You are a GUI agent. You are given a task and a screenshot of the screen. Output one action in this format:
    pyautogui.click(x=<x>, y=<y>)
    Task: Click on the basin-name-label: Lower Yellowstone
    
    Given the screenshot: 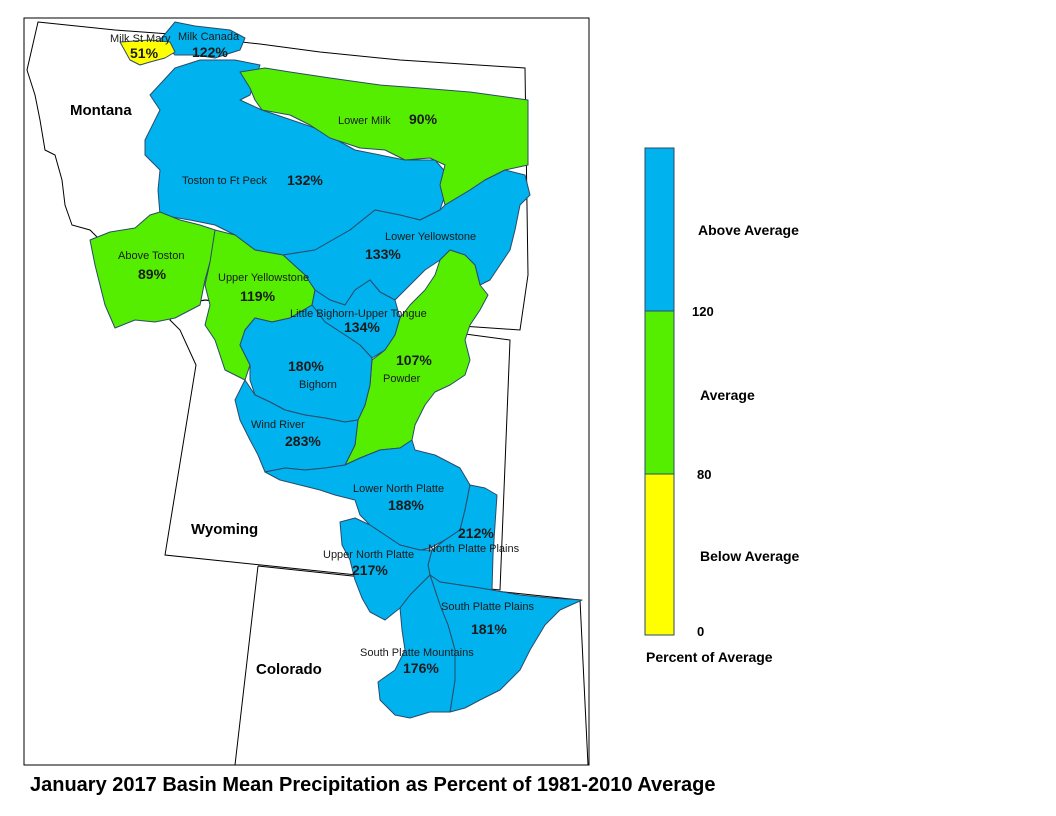 What is the action you would take?
    pyautogui.click(x=430, y=237)
    